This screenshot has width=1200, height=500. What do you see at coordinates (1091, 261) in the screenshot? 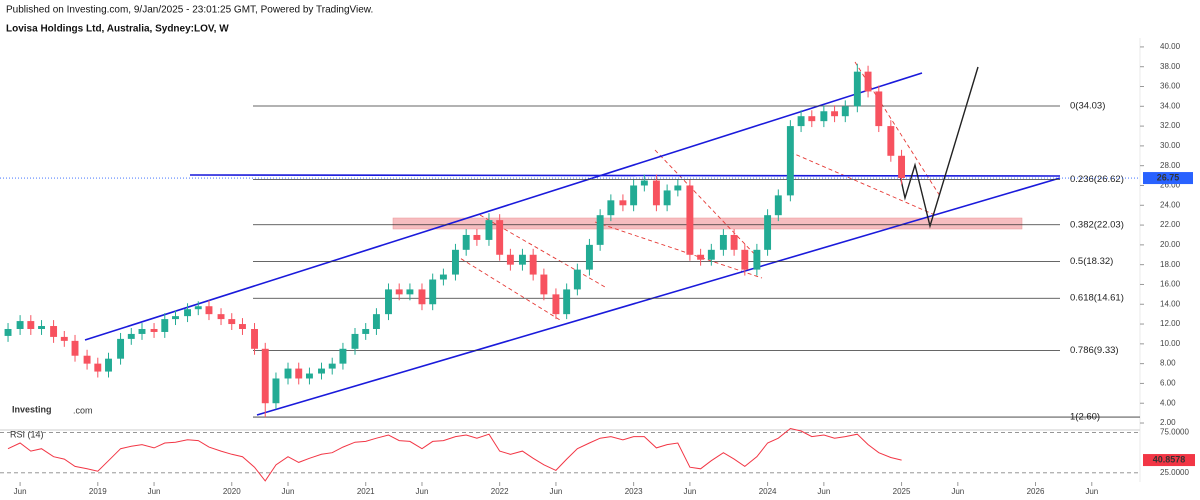
I see `fib-label: 0.5(18.32)` at bounding box center [1091, 261].